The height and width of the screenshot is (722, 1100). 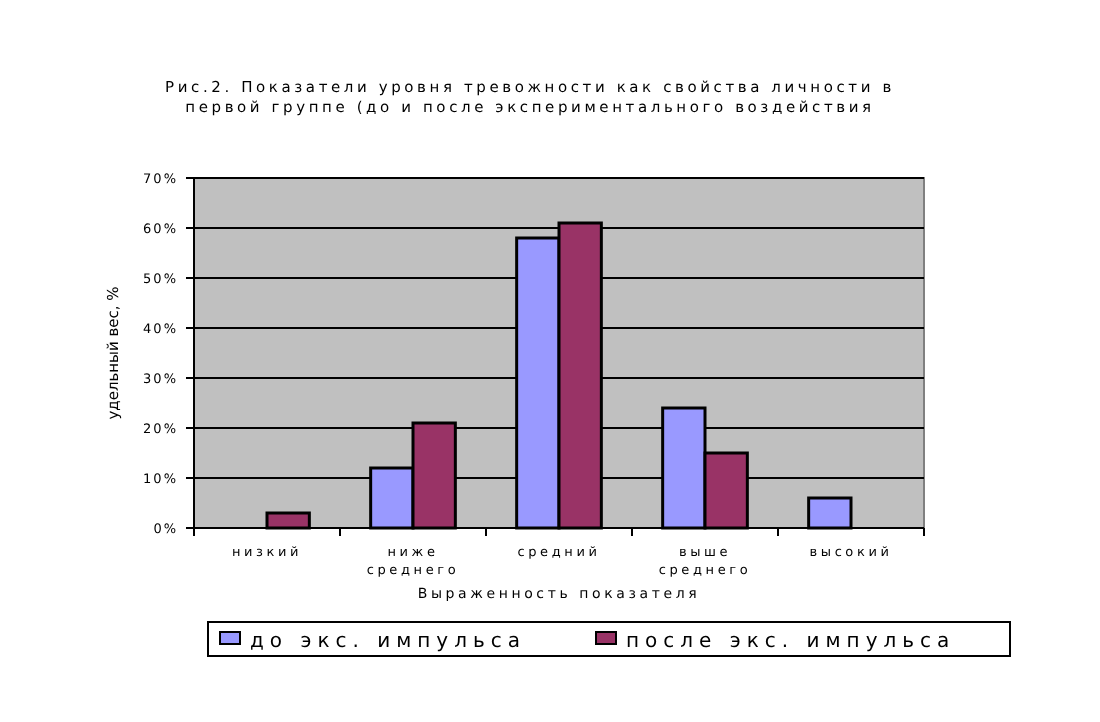 What do you see at coordinates (830, 513) in the screenshot?
I see `bar` at bounding box center [830, 513].